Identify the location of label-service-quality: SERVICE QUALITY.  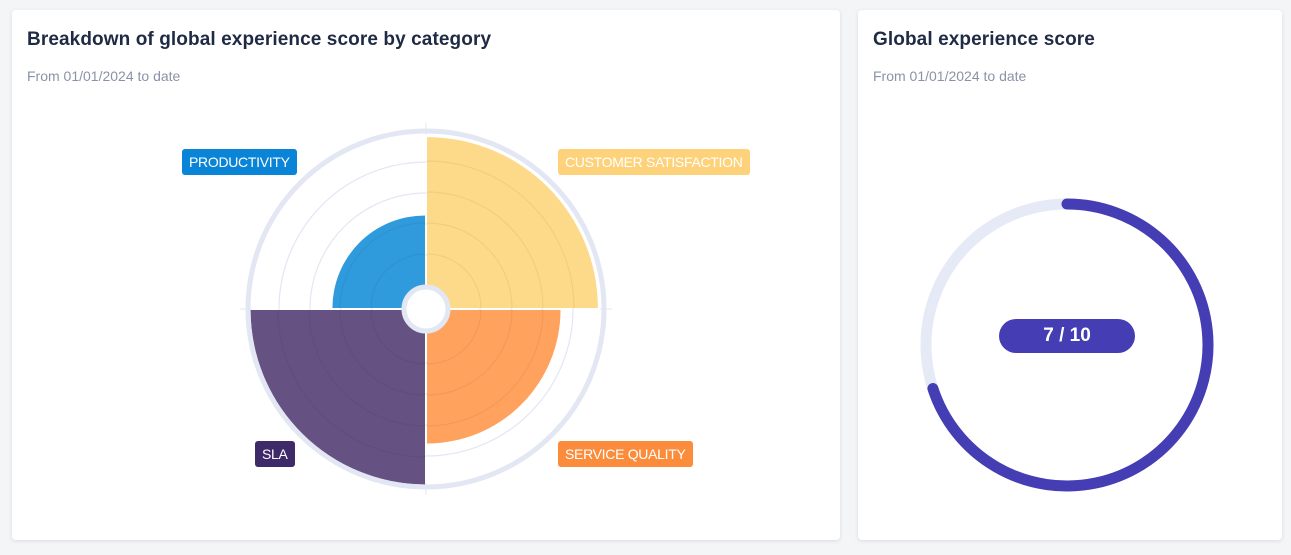
(625, 454).